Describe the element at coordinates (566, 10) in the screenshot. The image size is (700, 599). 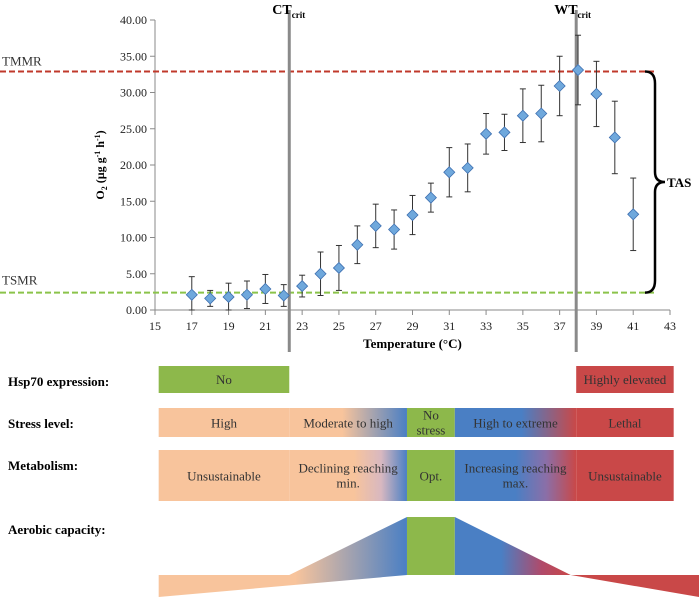
I see `wt-crit-main: WT` at that location.